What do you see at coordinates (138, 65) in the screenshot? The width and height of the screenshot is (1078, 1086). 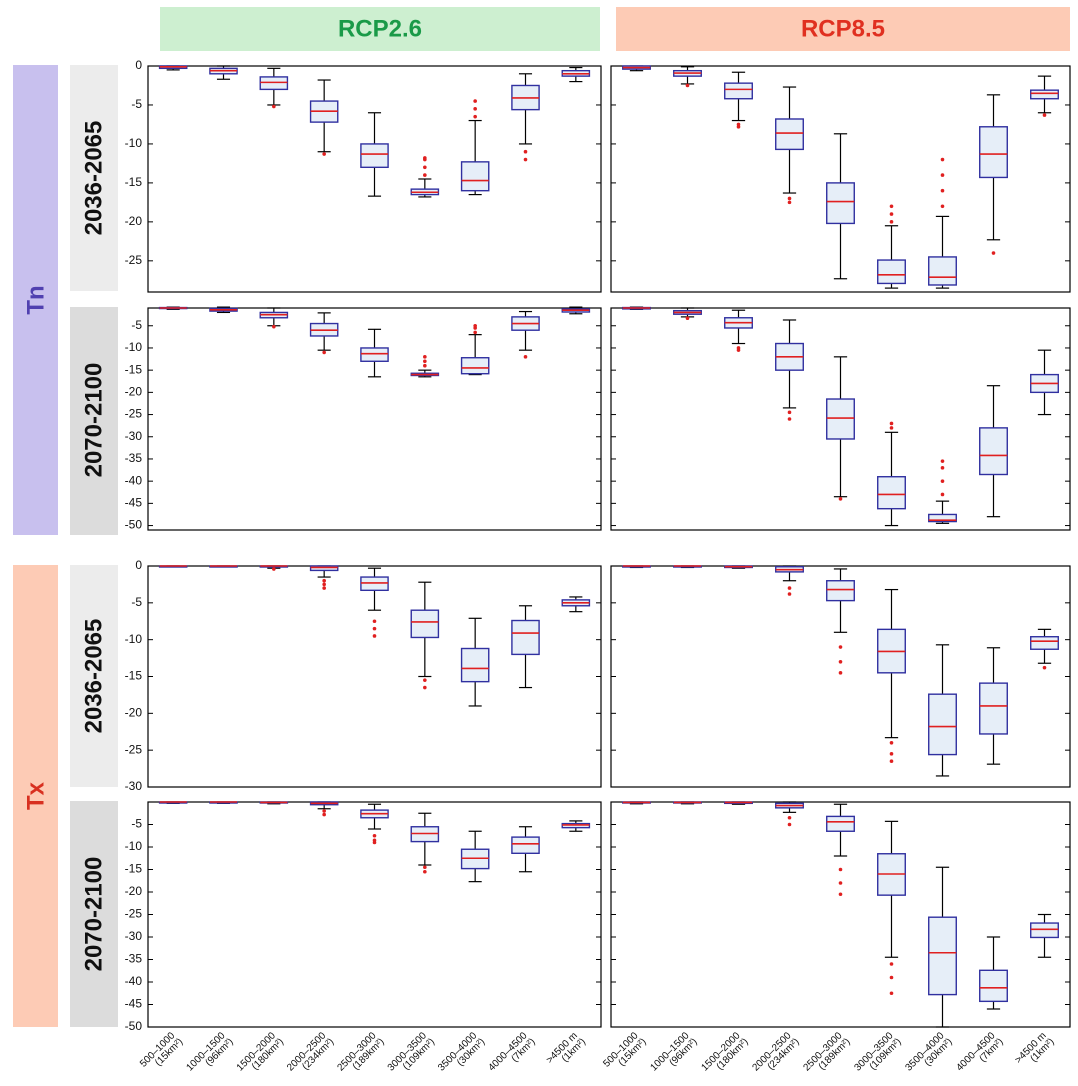 I see `y-tick-label: 0` at bounding box center [138, 65].